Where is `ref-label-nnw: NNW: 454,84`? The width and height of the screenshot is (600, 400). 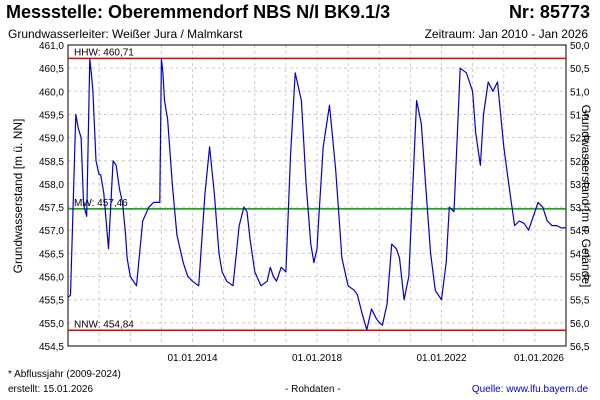
ref-label-nnw: NNW: 454,84 is located at coordinates (104, 324).